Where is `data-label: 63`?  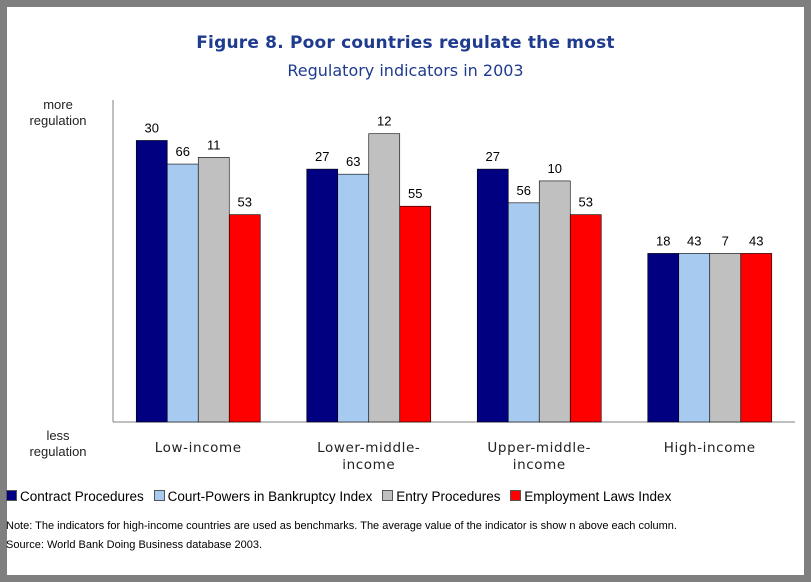 data-label: 63 is located at coordinates (353, 161).